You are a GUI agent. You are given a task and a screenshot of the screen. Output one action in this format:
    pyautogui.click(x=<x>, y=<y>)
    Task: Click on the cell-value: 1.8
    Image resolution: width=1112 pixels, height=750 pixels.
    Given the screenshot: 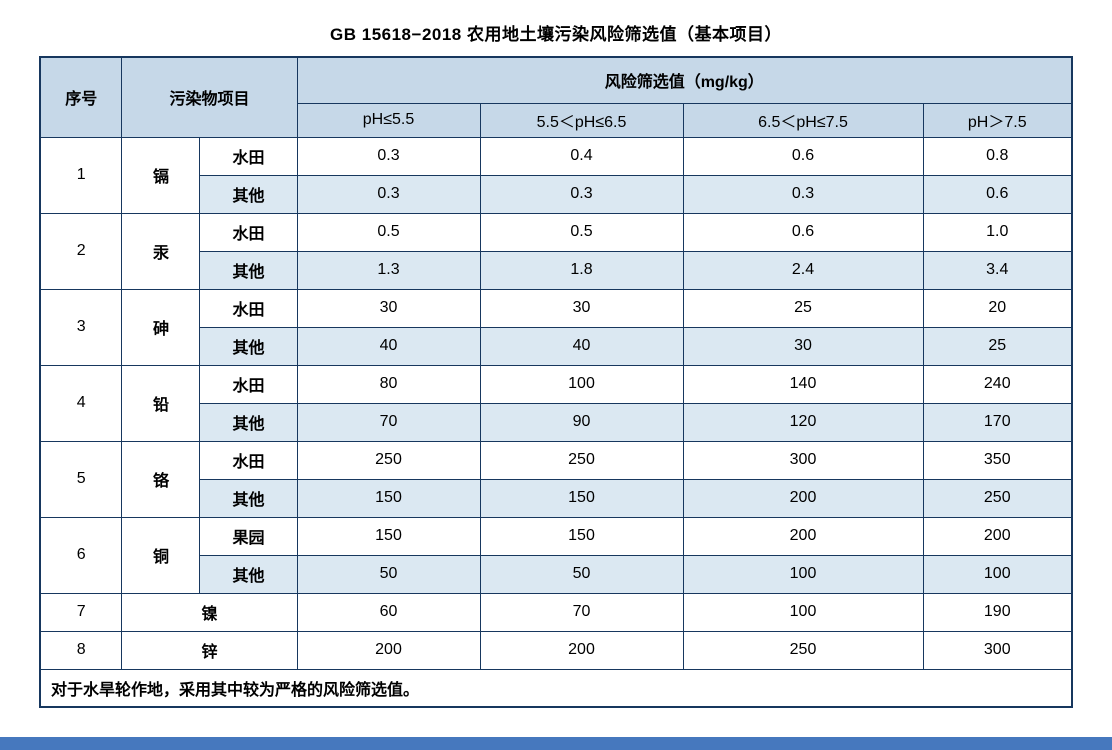 What is the action you would take?
    pyautogui.click(x=581, y=270)
    